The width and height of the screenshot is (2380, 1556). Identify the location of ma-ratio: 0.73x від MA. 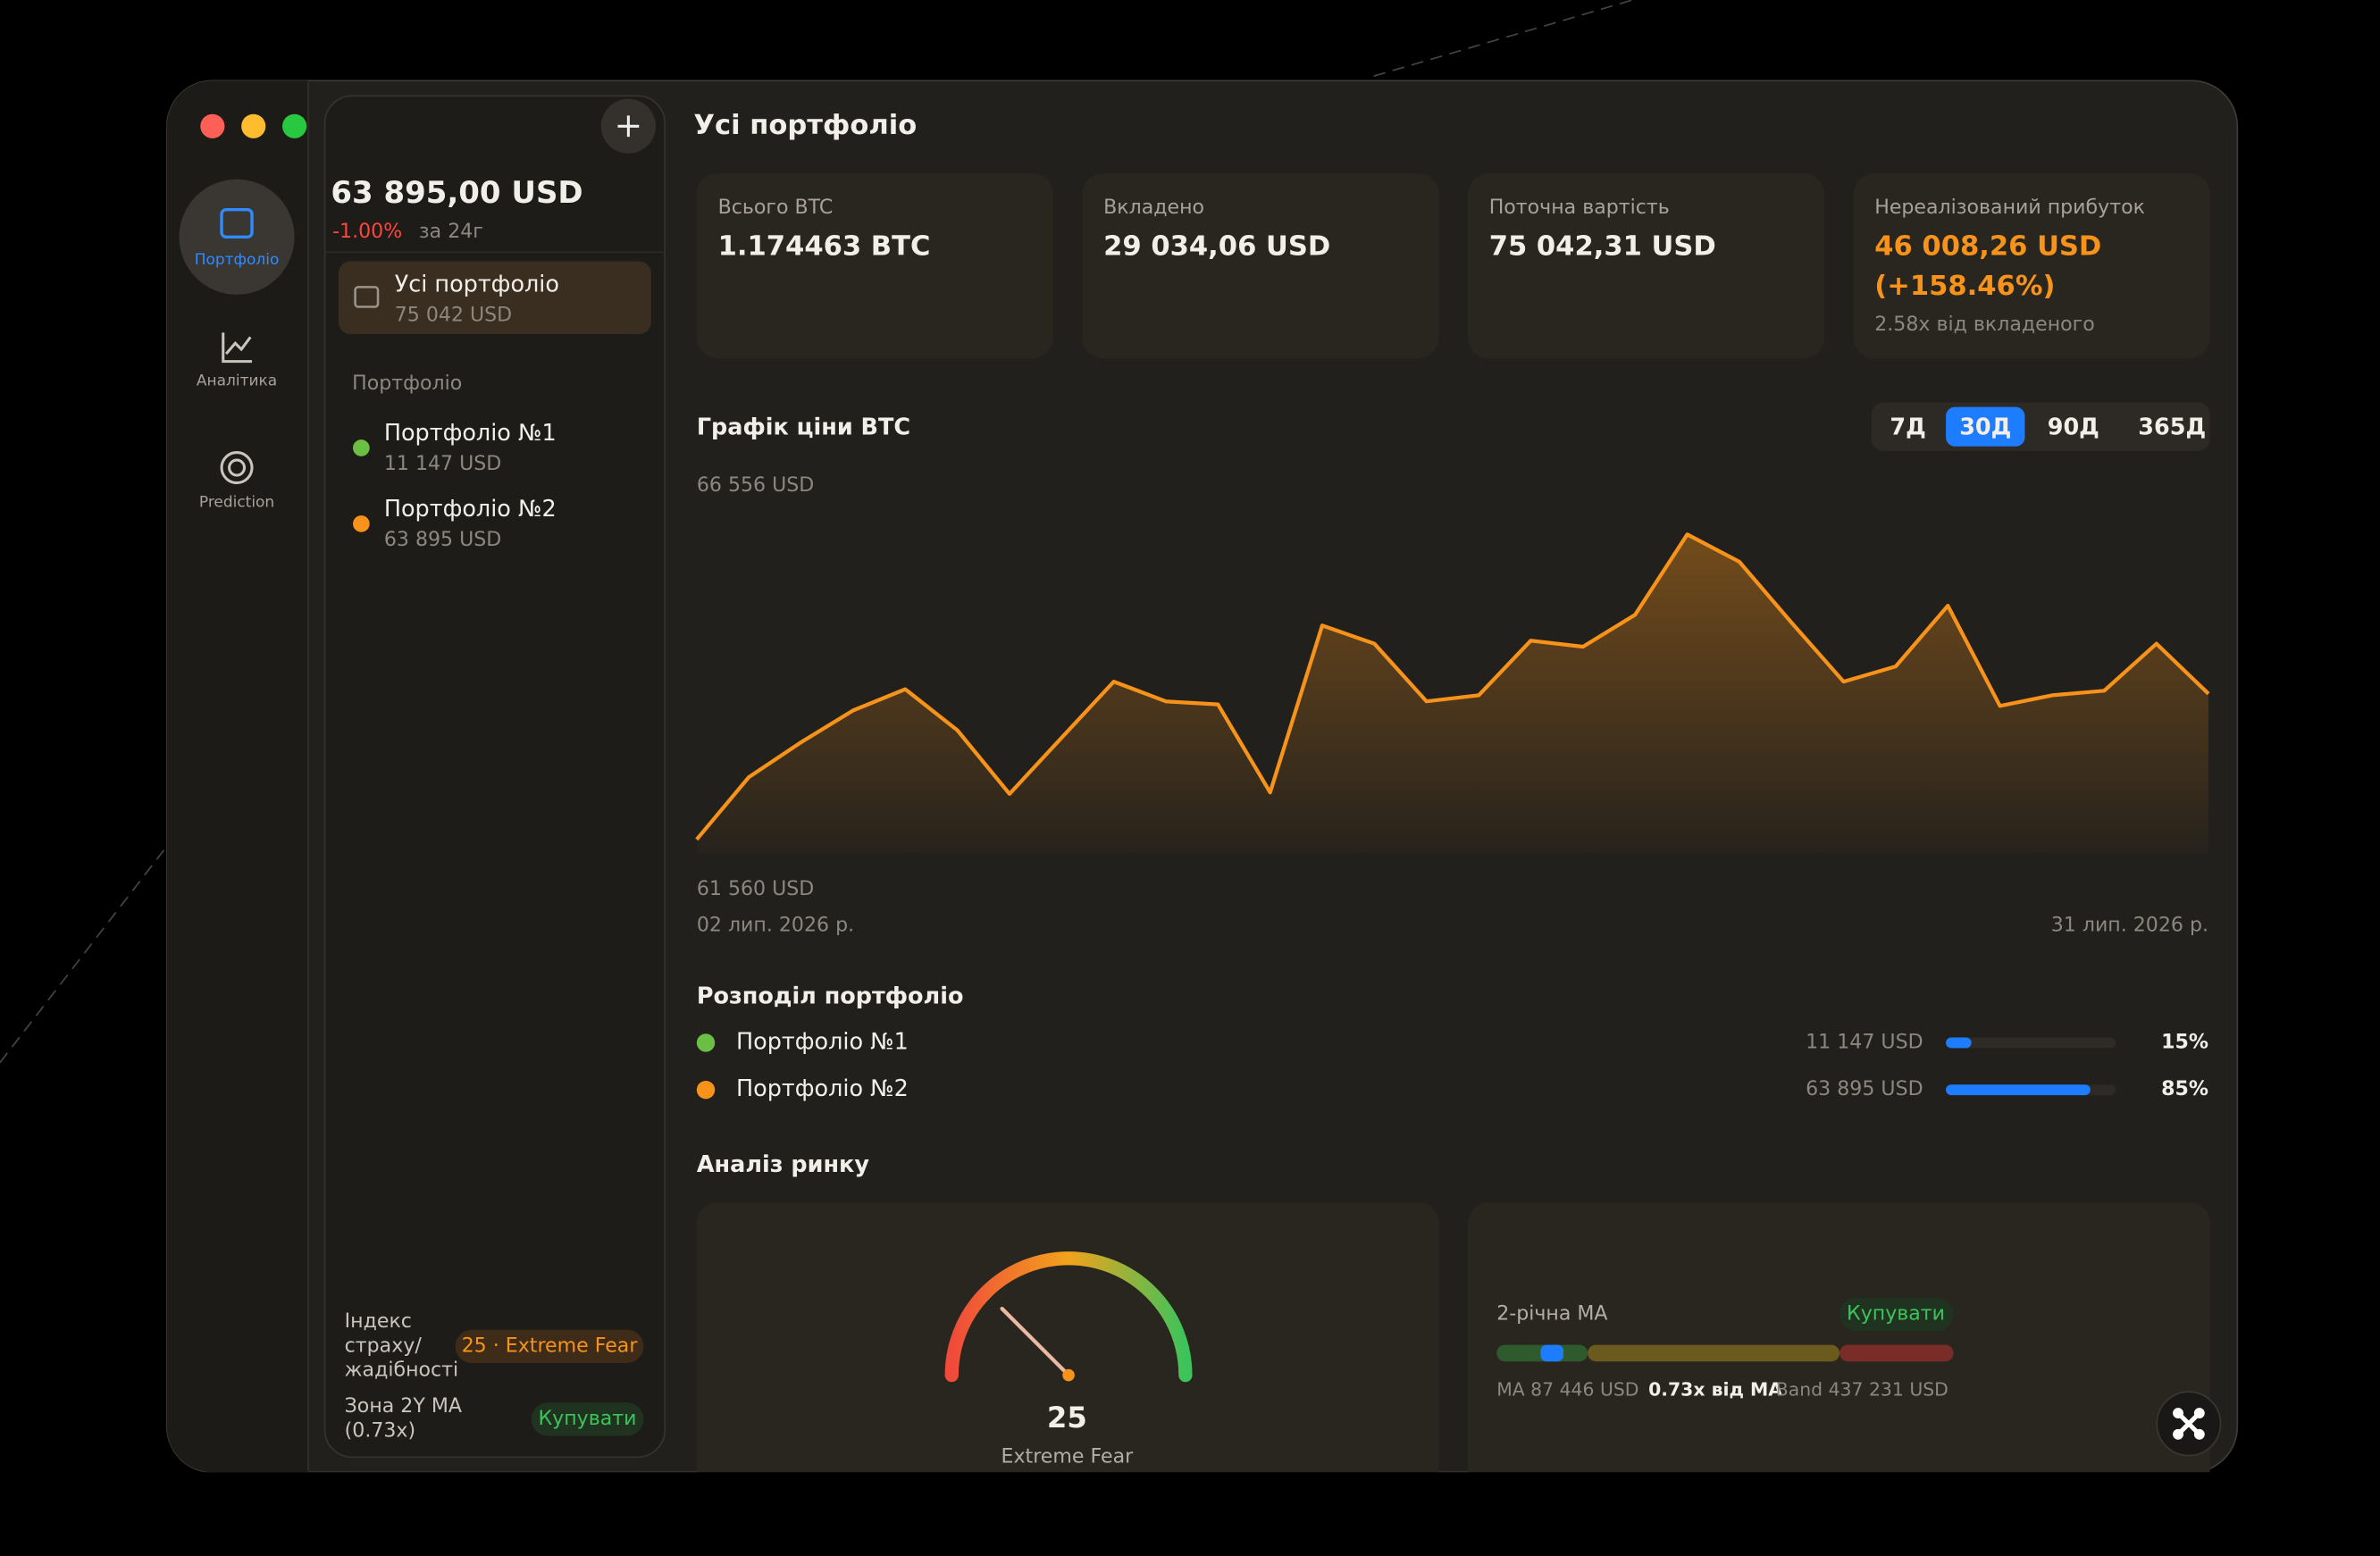
(1715, 1390).